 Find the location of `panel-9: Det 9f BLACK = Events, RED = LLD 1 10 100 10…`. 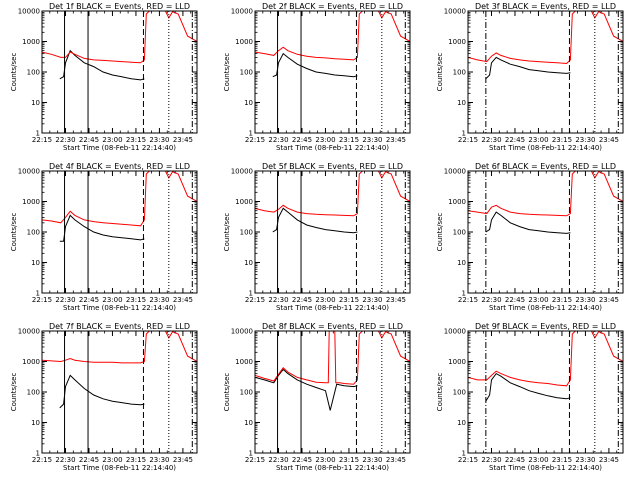

panel-9: Det 9f BLACK = Events, RED = LLD 1 10 100 10… is located at coordinates (530, 397).